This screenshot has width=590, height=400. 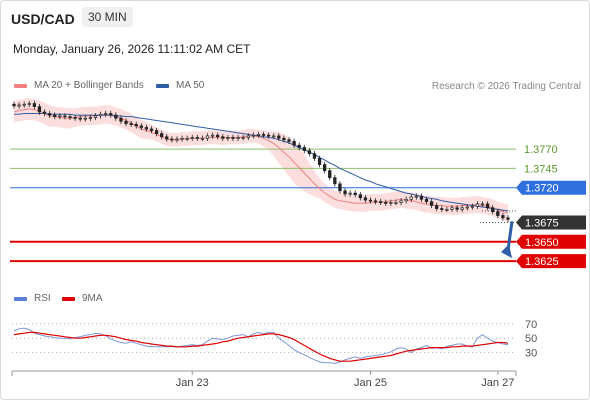 I want to click on legend-rsi-ma-label: 9MA, so click(x=92, y=298).